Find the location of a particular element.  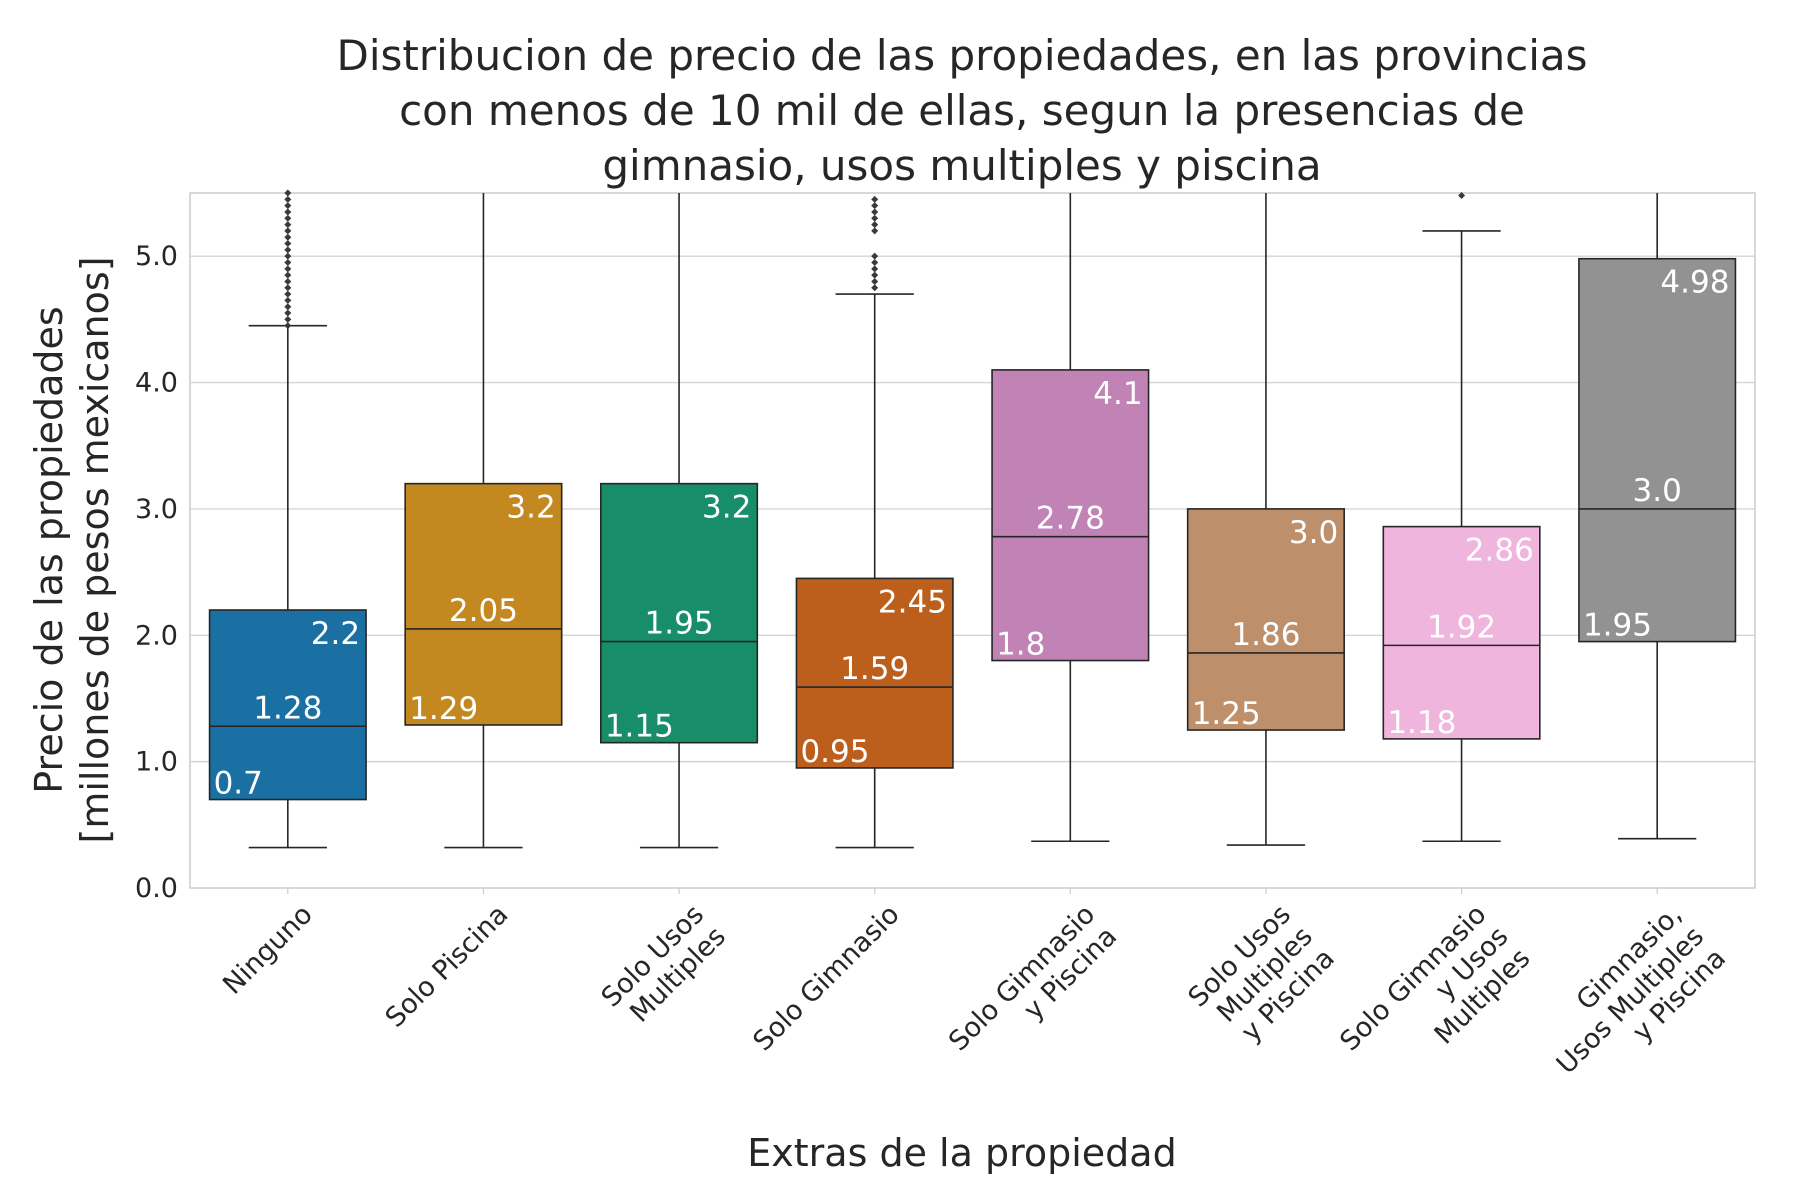

box-group: 2.86 1.92 1.18 is located at coordinates (1461, 517).